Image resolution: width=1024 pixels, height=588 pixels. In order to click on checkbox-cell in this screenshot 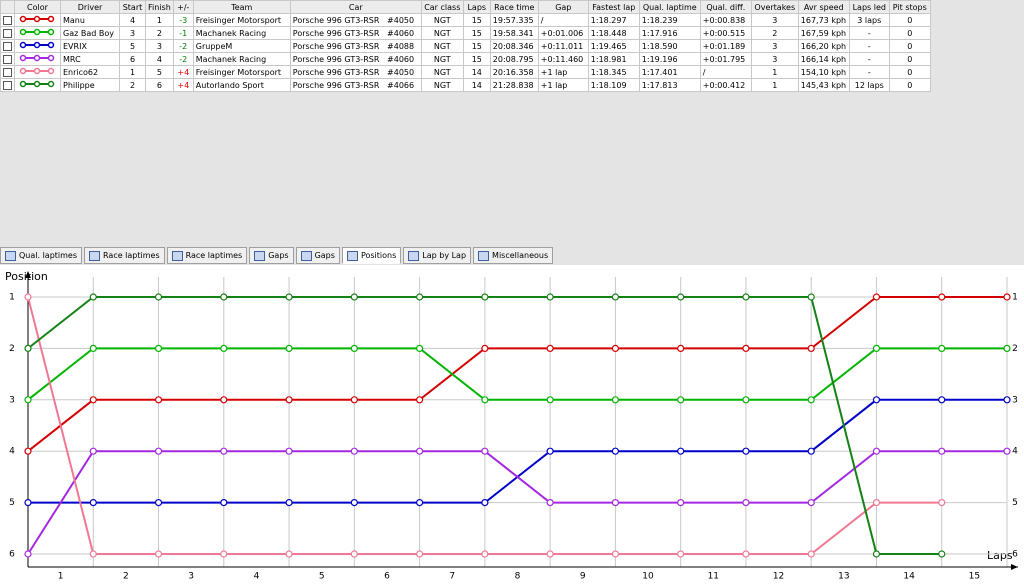, I will do `click(7, 46)`.